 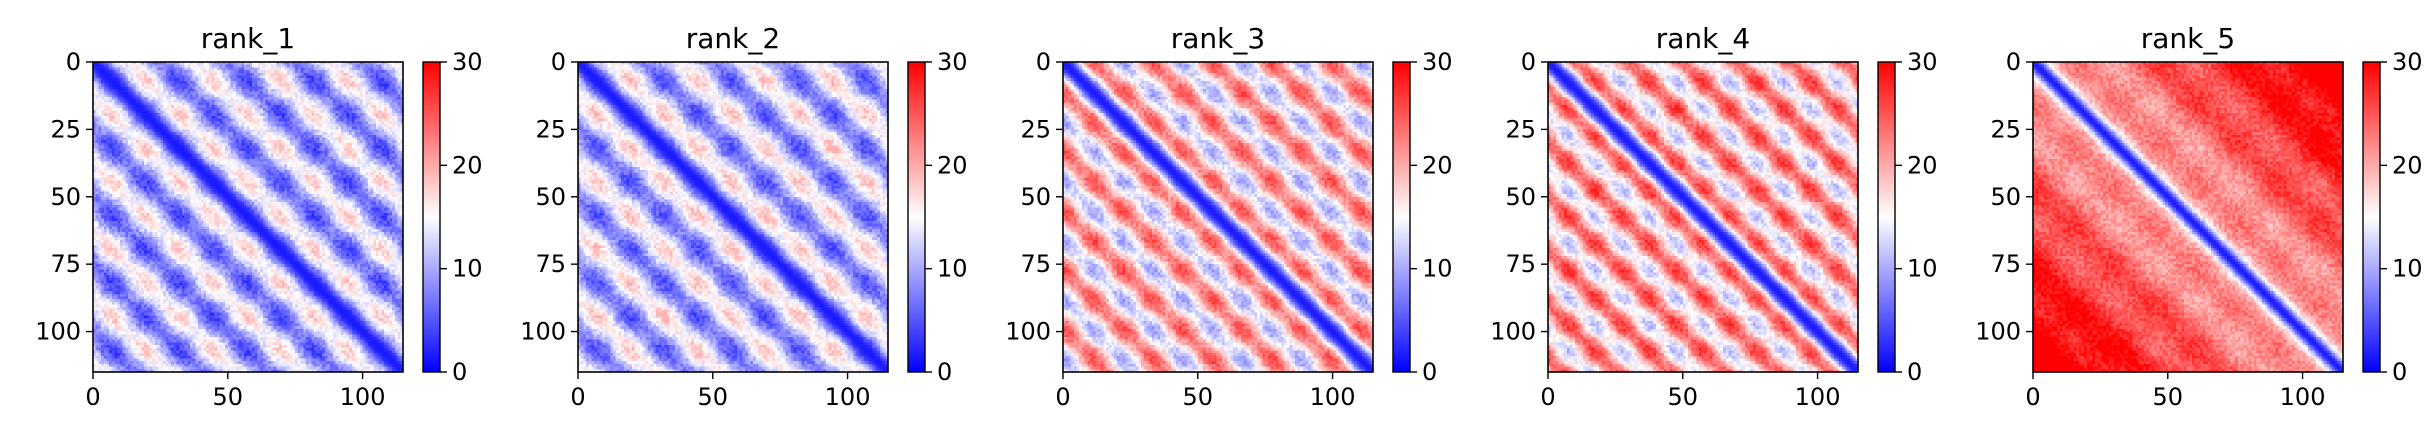 What do you see at coordinates (1218, 38) in the screenshot?
I see `panel-title: rank_3` at bounding box center [1218, 38].